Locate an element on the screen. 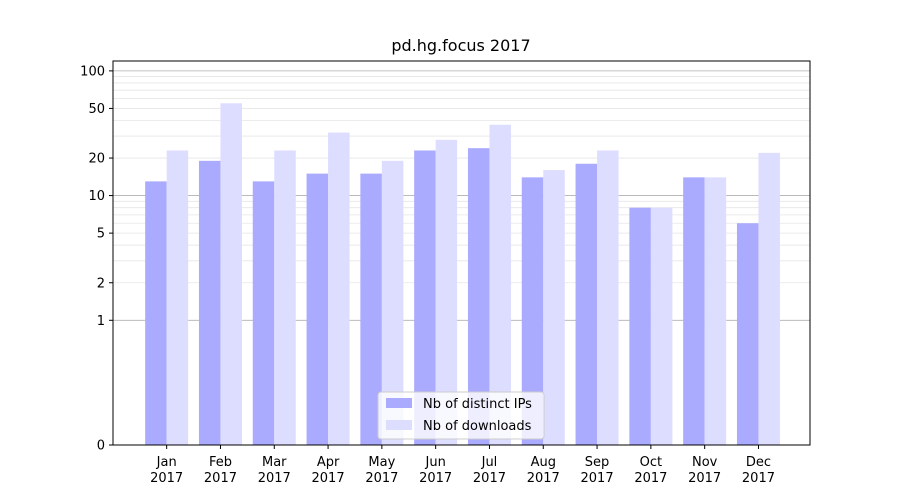 The image size is (900, 500). chart-title: pd.hg.focus 2017 is located at coordinates (460, 45).